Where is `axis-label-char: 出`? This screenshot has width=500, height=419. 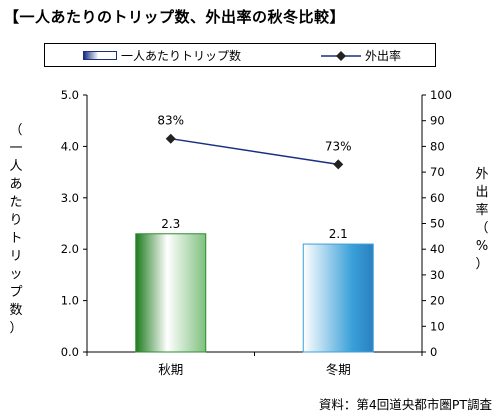 axis-label-char: 出 is located at coordinates (482, 192).